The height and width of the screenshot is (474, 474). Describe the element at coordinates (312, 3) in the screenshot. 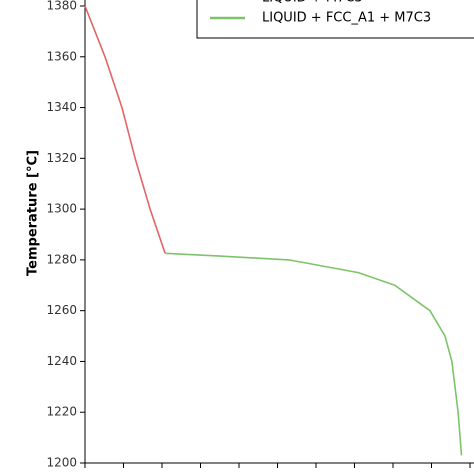

I see `legend-label: LIQUID + M7C3` at that location.